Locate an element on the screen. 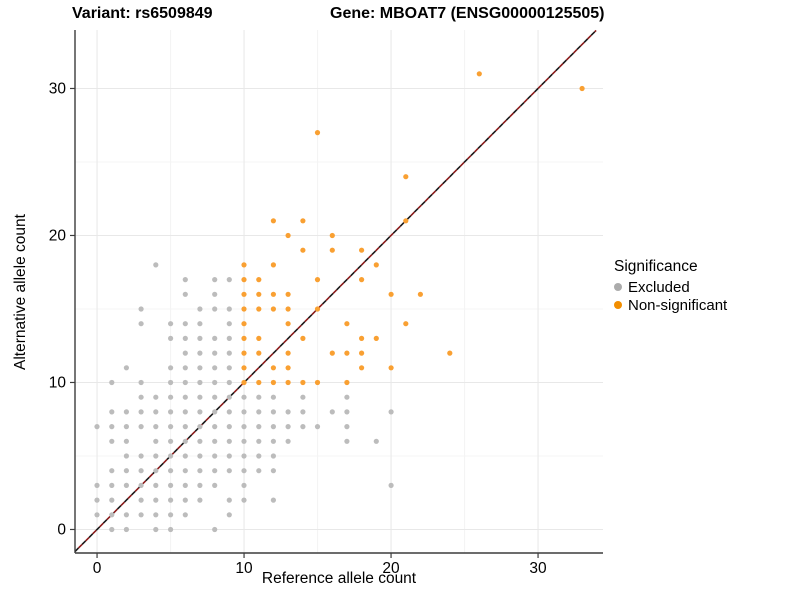 Image resolution: width=800 pixels, height=600 pixels. legend-item-label: Excluded is located at coordinates (659, 287).